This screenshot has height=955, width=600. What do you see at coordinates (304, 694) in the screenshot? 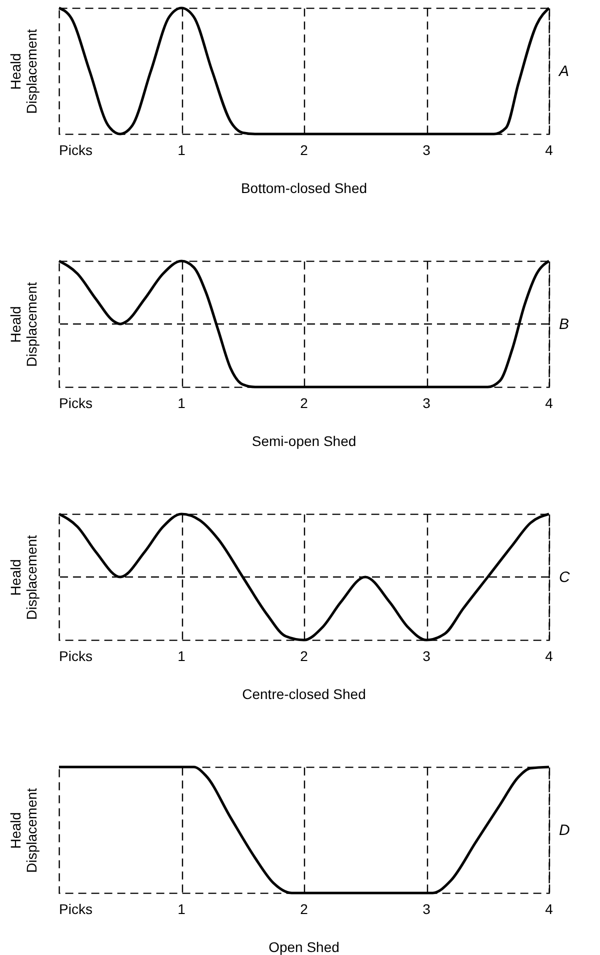
I see `text: Centre-closed Shed` at bounding box center [304, 694].